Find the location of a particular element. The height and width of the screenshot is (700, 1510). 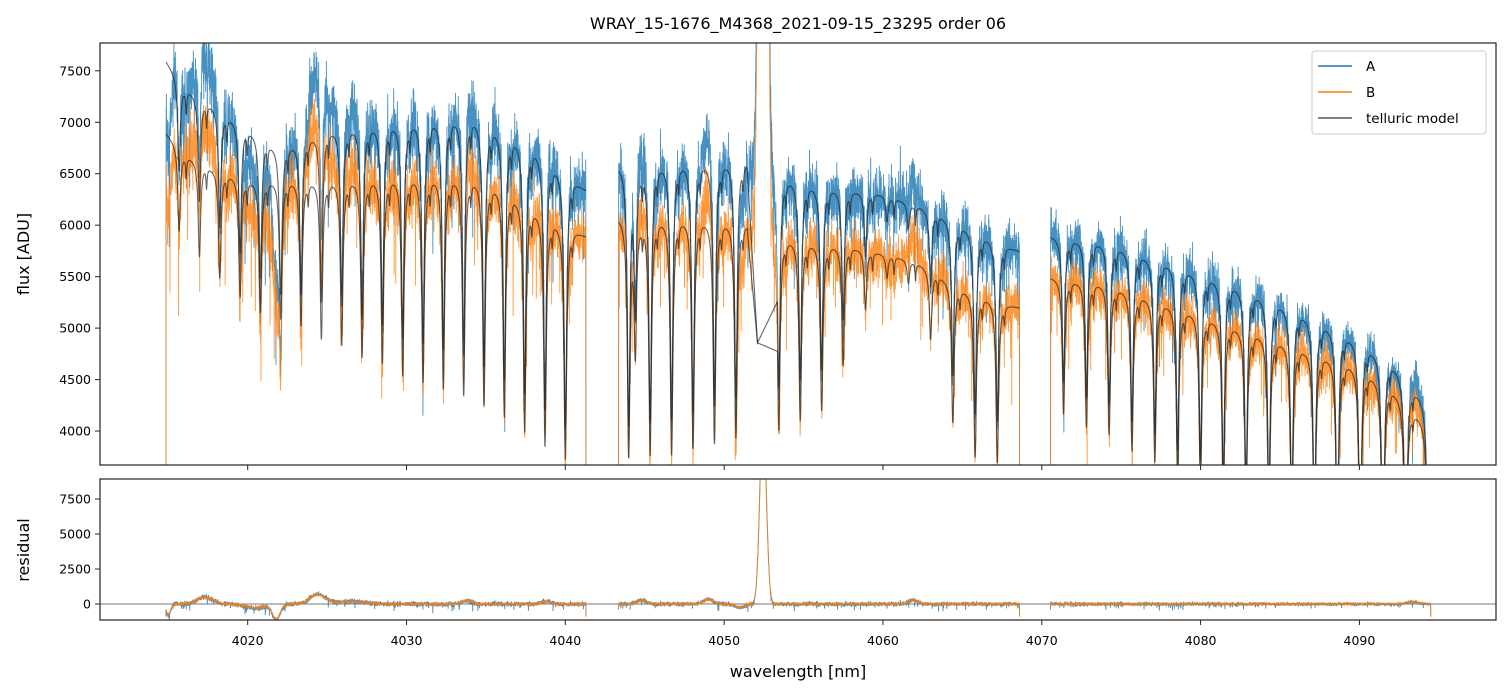

x-tick-label: 4060 is located at coordinates (883, 640).